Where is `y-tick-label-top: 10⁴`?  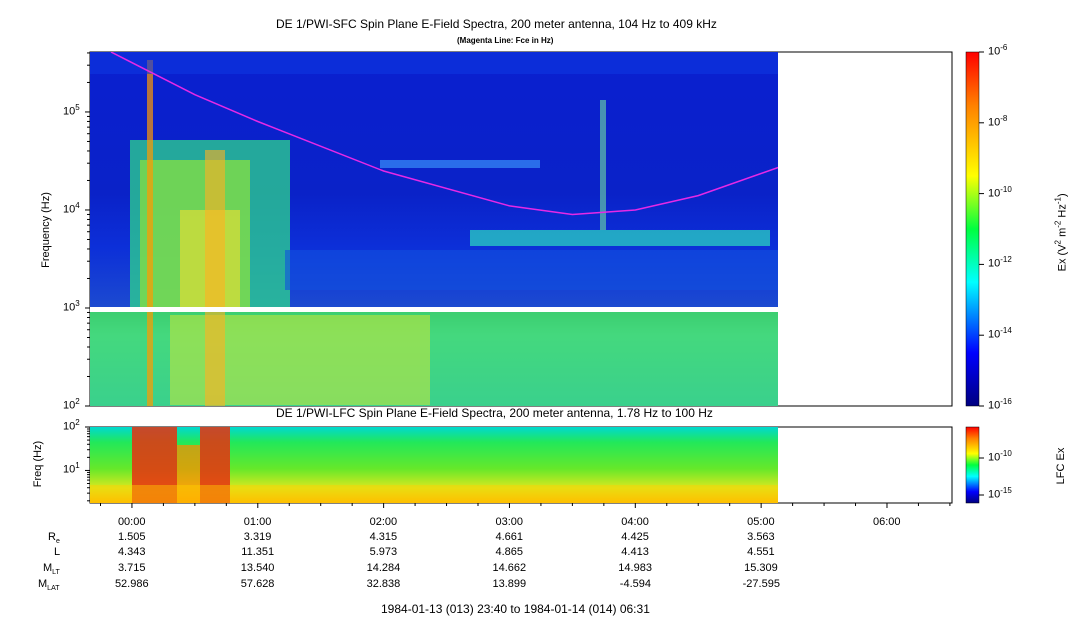
y-tick-label-top: 10⁴ is located at coordinates (71, 208).